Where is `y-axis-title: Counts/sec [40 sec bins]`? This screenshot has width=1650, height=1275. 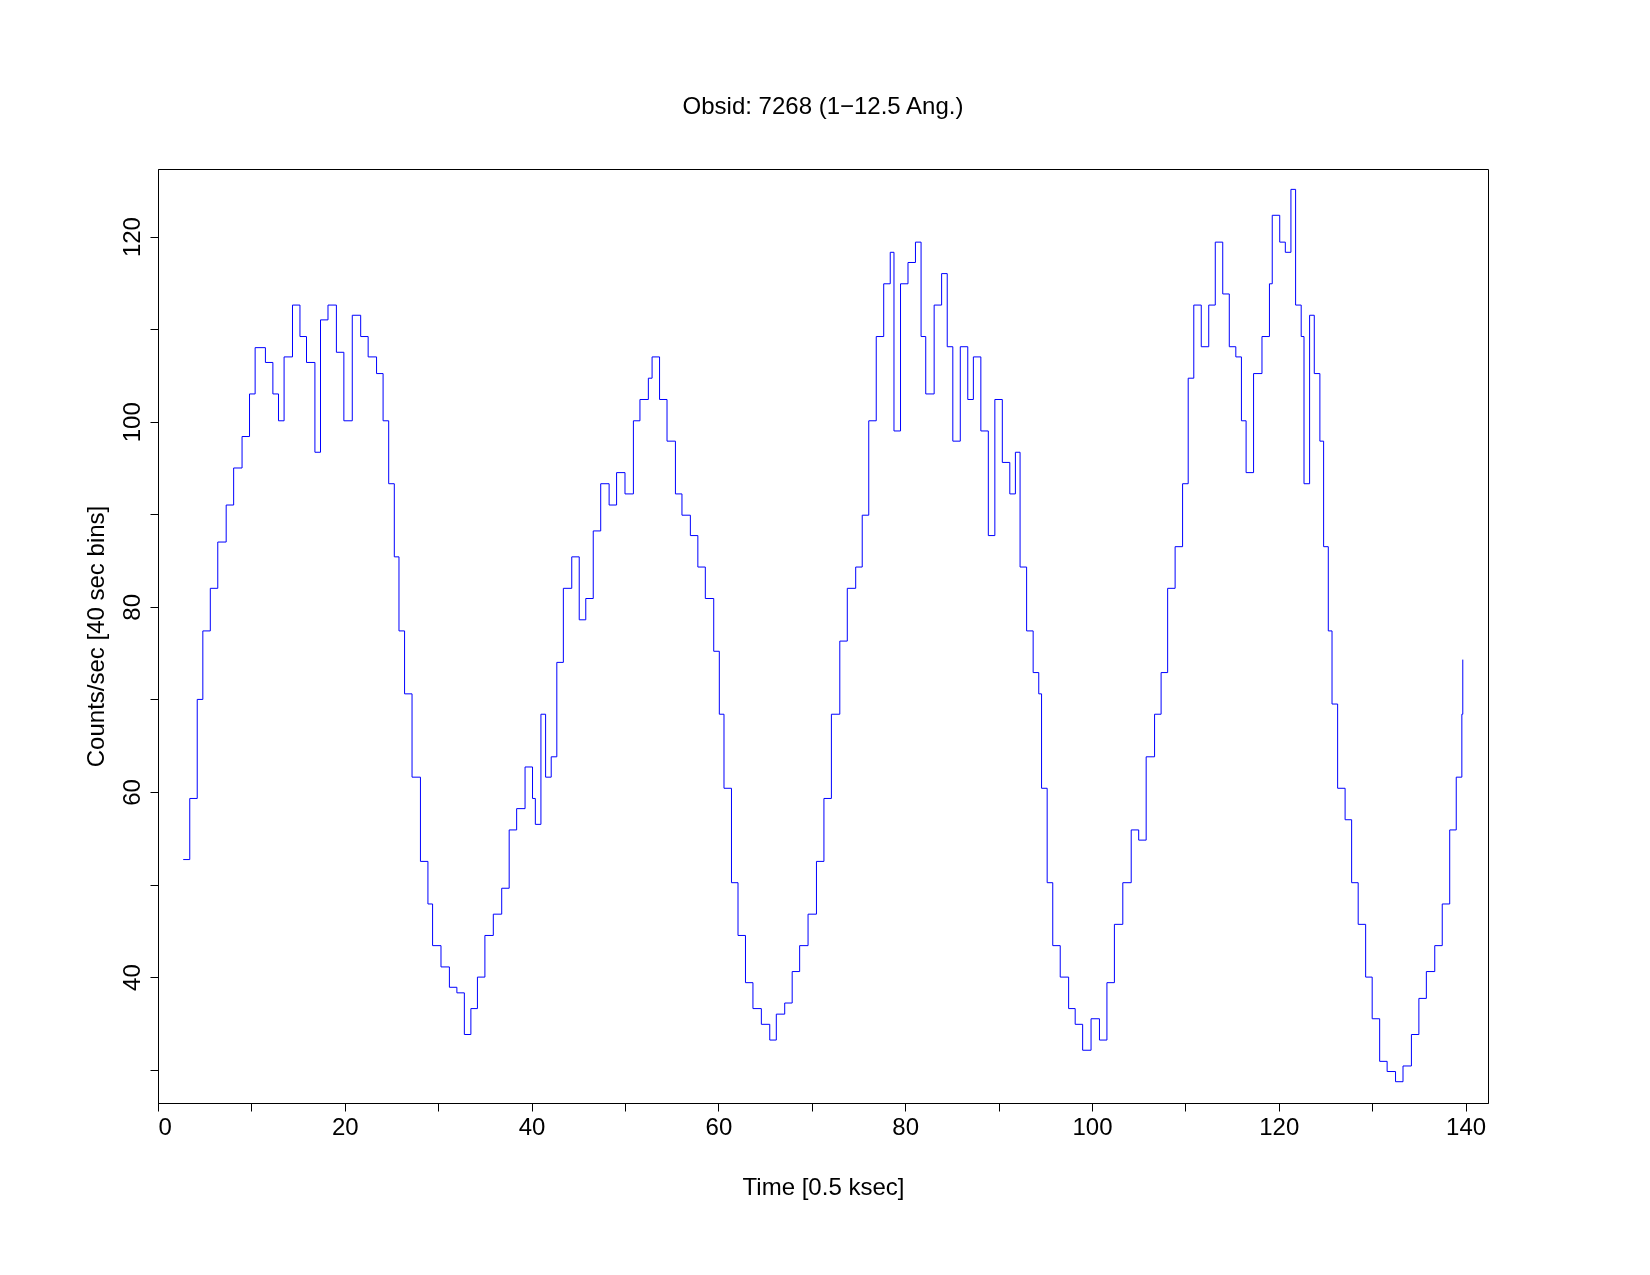
y-axis-title: Counts/sec [40 sec bins] is located at coordinates (95, 636).